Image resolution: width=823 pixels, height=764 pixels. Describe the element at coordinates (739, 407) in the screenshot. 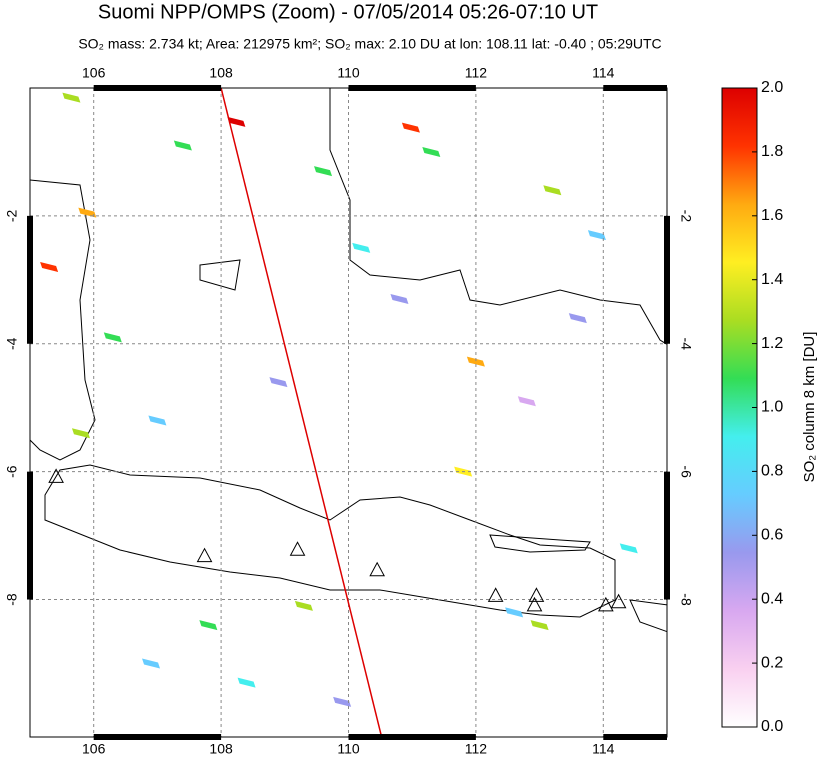

I see `colorbar` at that location.